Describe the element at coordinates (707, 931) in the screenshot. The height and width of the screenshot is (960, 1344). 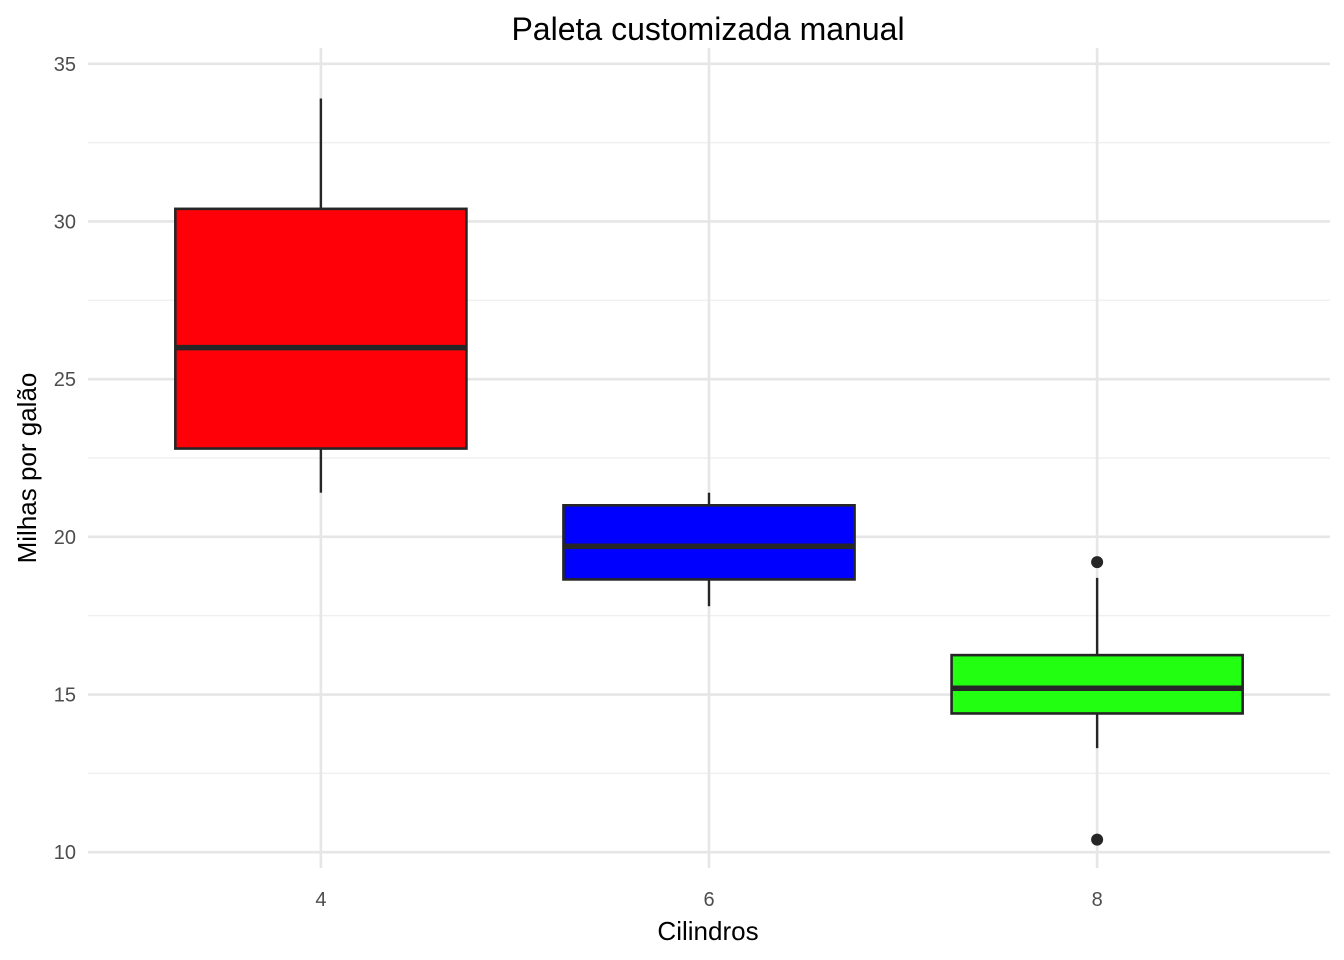
I see `x-axis-title: Cilindros` at that location.